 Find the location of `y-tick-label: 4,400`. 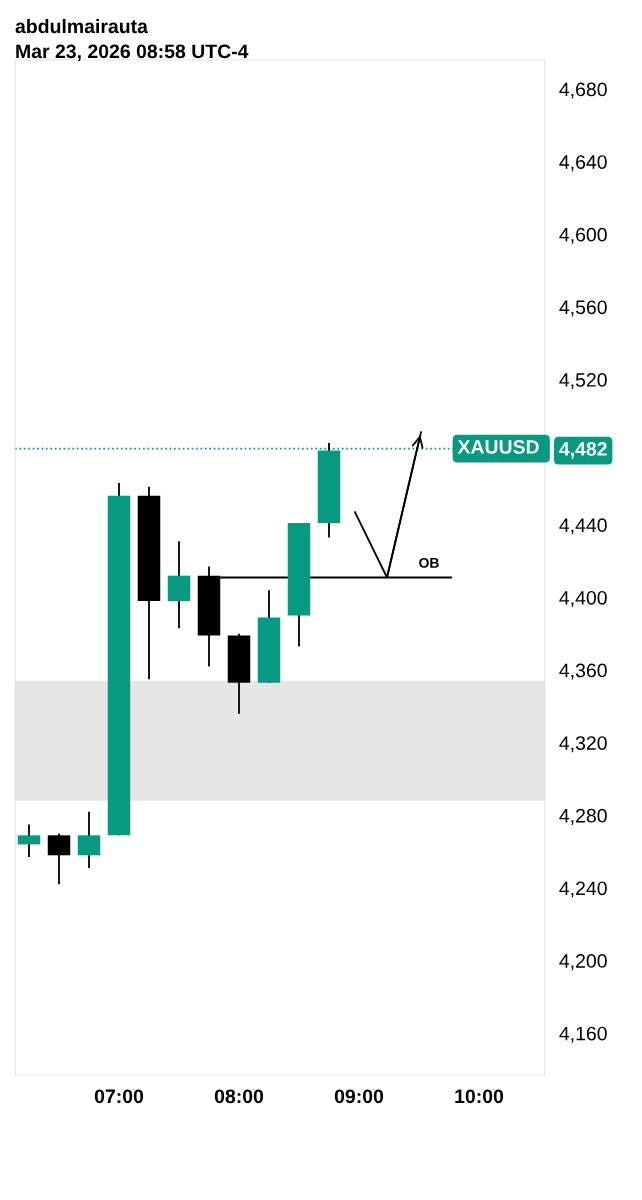

y-tick-label: 4,400 is located at coordinates (583, 598).